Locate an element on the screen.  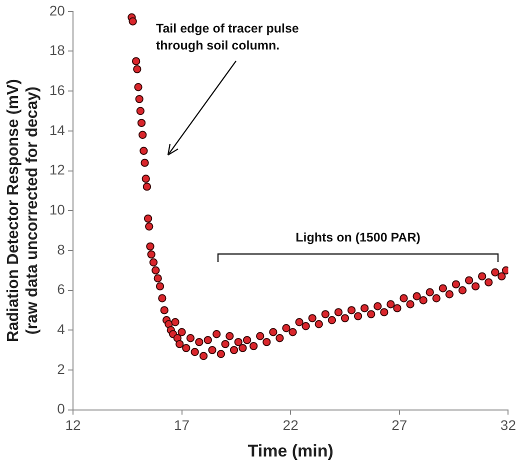
y-tick-label: 10 is located at coordinates (57, 209).